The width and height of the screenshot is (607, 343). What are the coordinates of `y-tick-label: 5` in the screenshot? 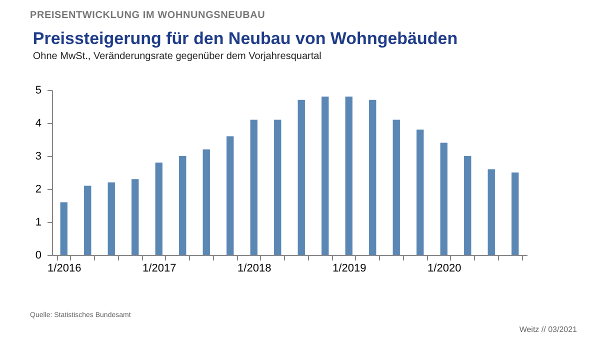 It's located at (38, 90).